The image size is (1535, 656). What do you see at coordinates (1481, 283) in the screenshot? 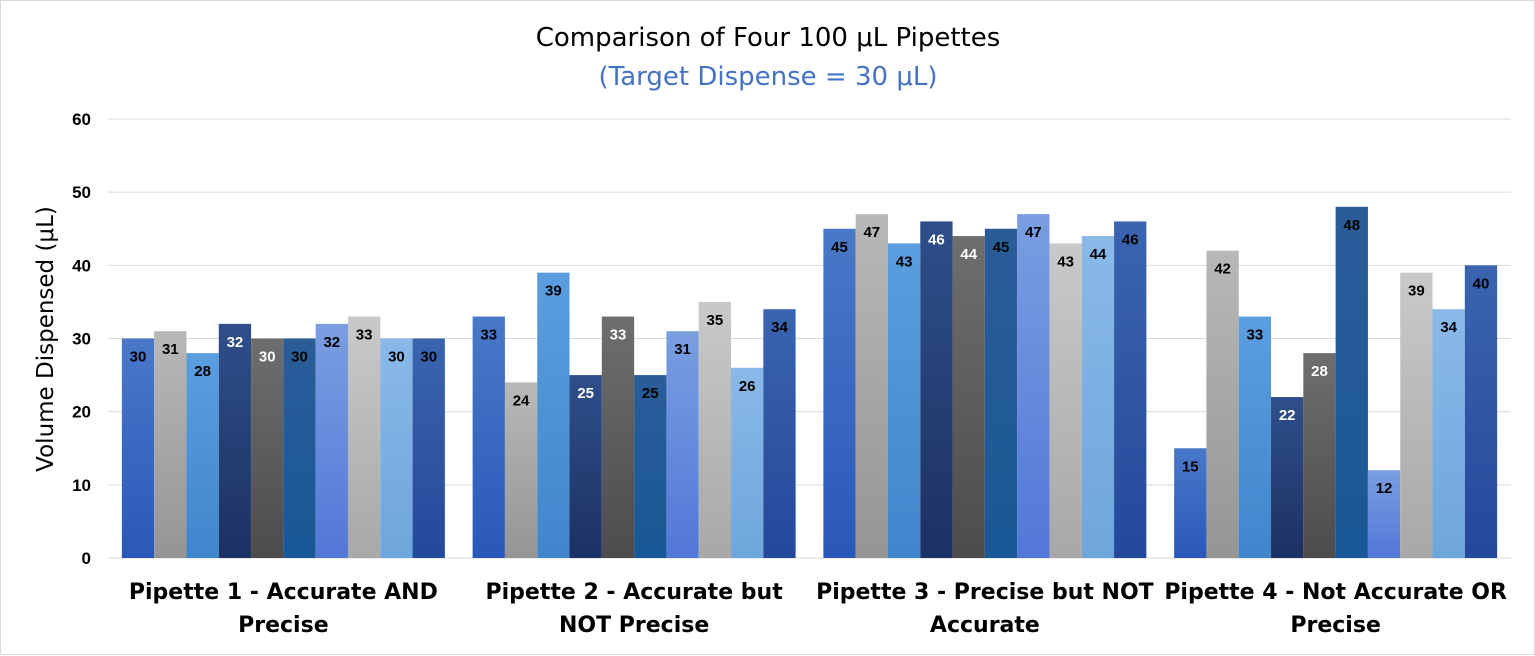
I see `data-label: 40` at bounding box center [1481, 283].